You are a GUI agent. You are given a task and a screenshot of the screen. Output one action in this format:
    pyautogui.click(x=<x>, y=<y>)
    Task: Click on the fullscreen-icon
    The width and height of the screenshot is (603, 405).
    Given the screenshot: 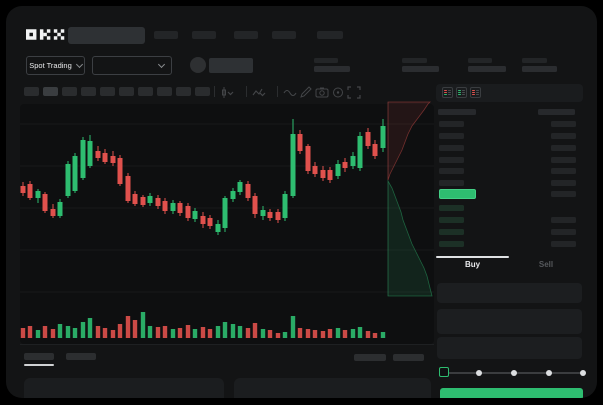 What is the action you would take?
    pyautogui.click(x=354, y=92)
    